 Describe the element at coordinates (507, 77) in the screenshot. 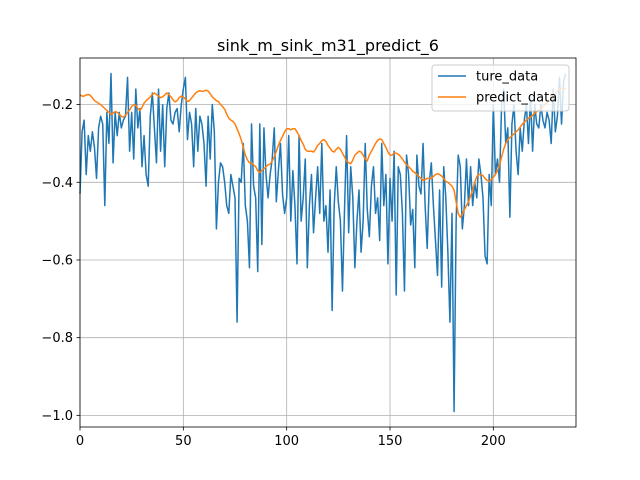

I see `legend-label-ture-data: ture_data` at that location.